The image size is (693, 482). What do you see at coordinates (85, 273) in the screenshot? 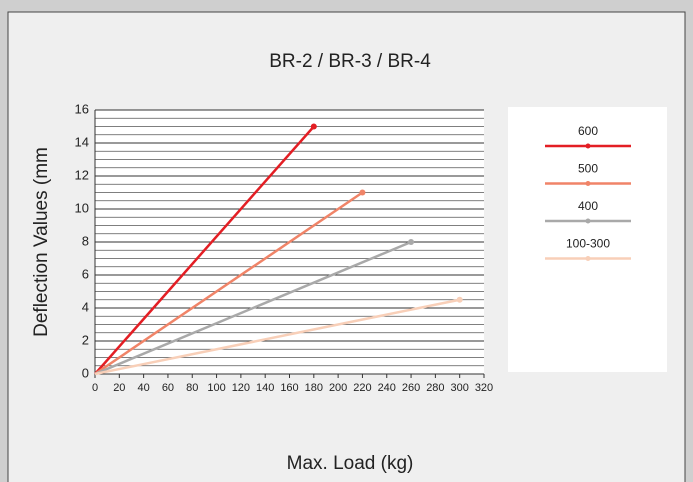
I see `y-tick-label: 6` at bounding box center [85, 273].